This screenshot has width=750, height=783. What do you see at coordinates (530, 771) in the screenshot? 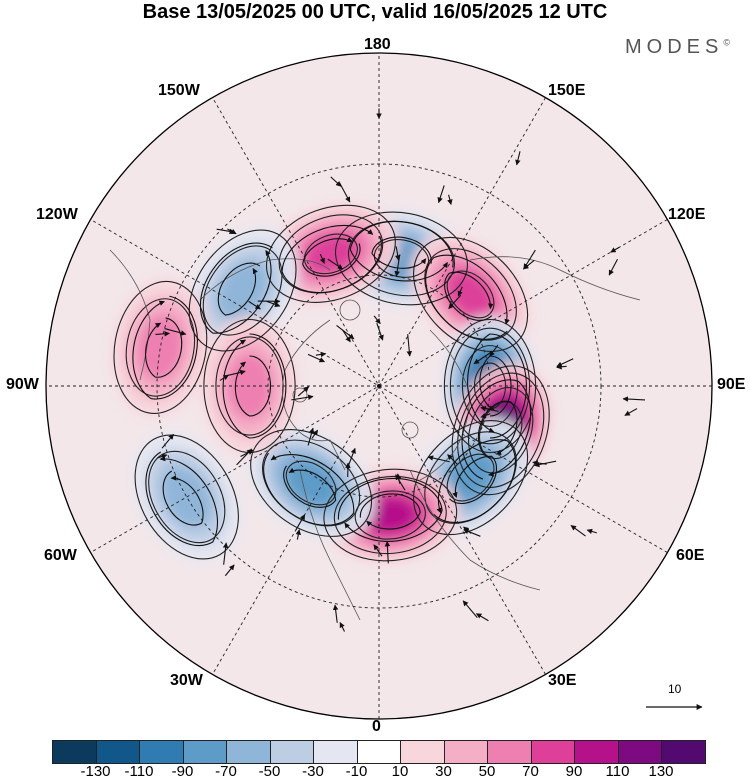
I see `colorbar-tick-label: 70` at bounding box center [530, 771].